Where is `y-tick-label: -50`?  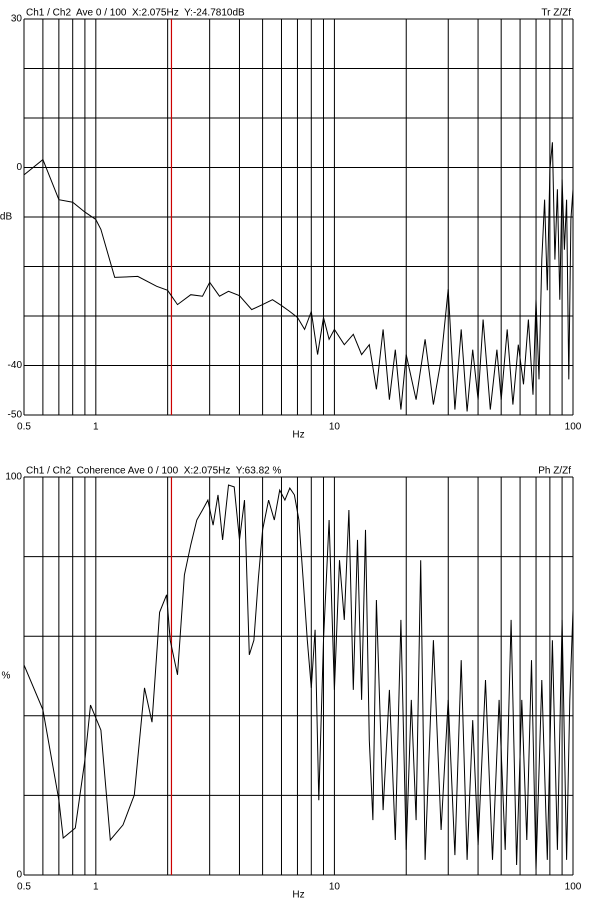 y-tick-label: -50 is located at coordinates (15, 415).